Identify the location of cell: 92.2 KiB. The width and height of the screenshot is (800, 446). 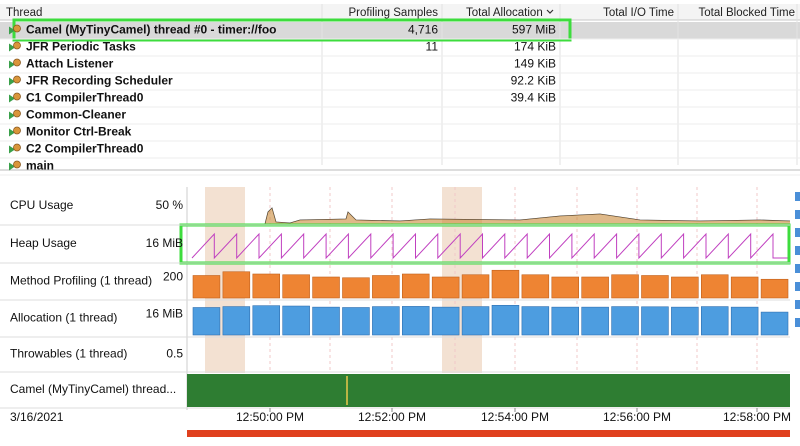
(533, 81).